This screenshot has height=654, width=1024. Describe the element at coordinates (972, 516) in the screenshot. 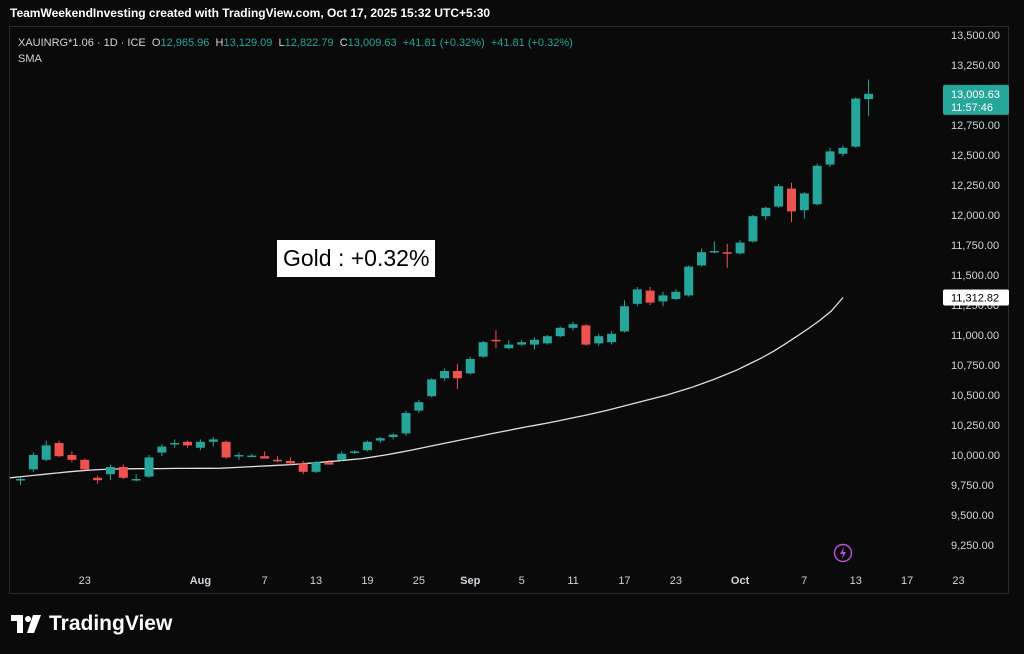

I see `y-tick-label: 9,500.00` at that location.